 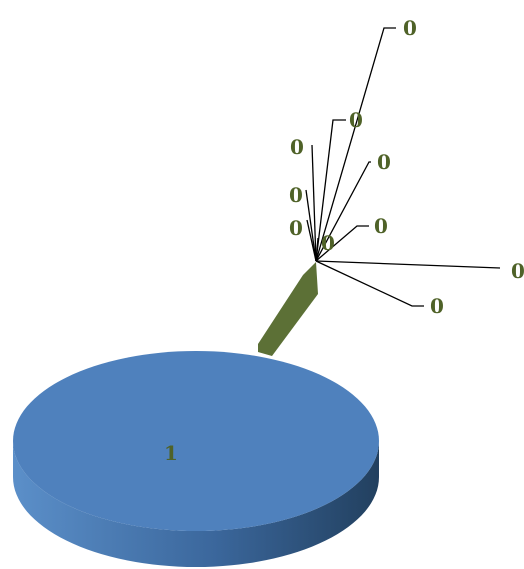 What do you see at coordinates (296, 228) in the screenshot?
I see `data-label-6: 0` at bounding box center [296, 228].